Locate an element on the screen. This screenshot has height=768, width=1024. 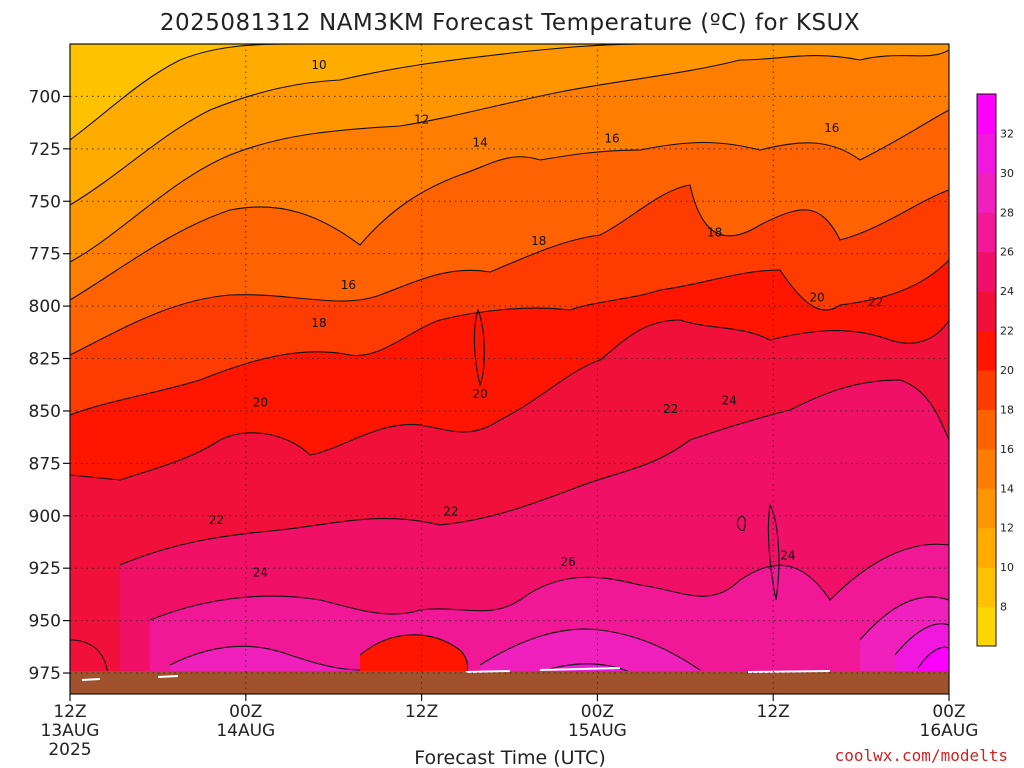
colorbar-tick-label: 24 is located at coordinates (1007, 291).